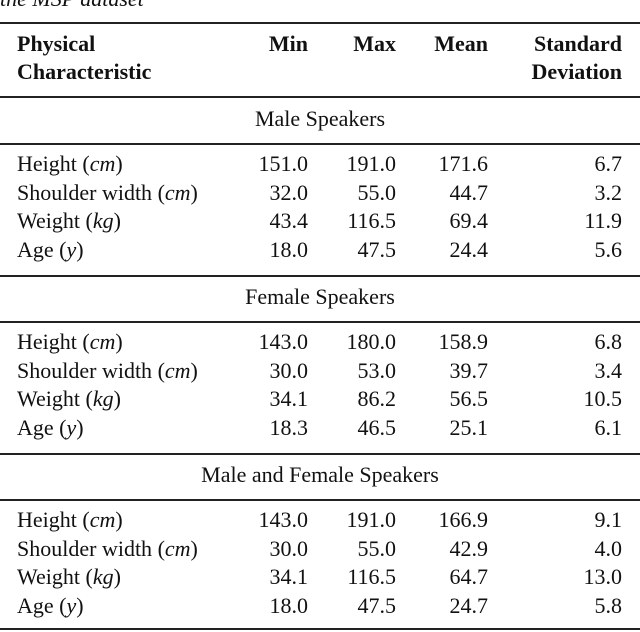  I want to click on header-sd-line2: Deviation, so click(576, 71).